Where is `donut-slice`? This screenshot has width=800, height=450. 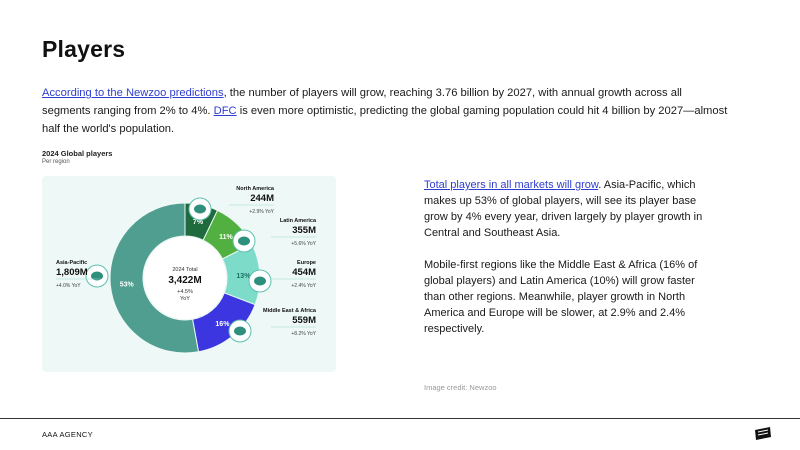
donut-slice is located at coordinates (154, 278).